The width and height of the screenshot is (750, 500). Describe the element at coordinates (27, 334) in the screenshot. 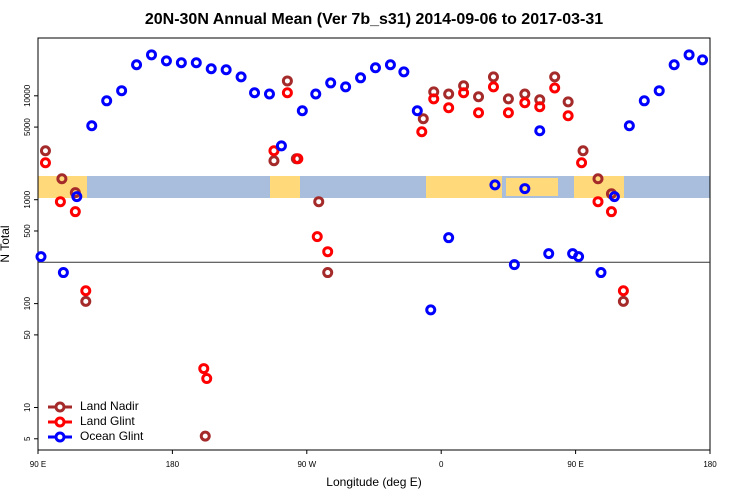

I see `y-tick-label: 50` at that location.